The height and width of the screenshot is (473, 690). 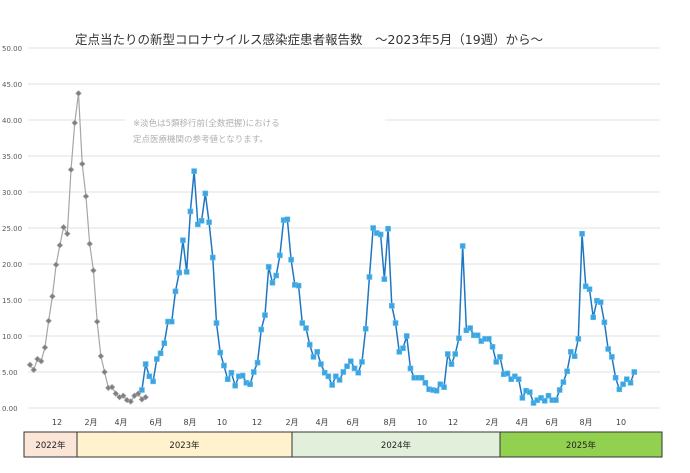 I want to click on x-tick-label: 2月, so click(x=291, y=422).